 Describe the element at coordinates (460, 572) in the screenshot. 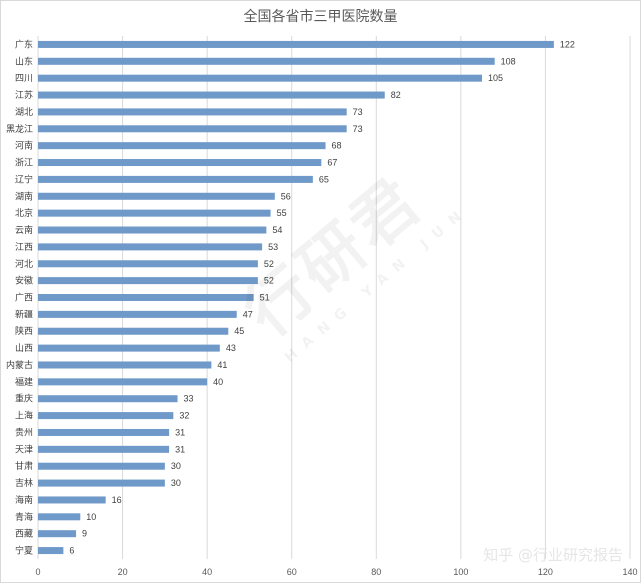

I see `x-tick-label: 100` at that location.